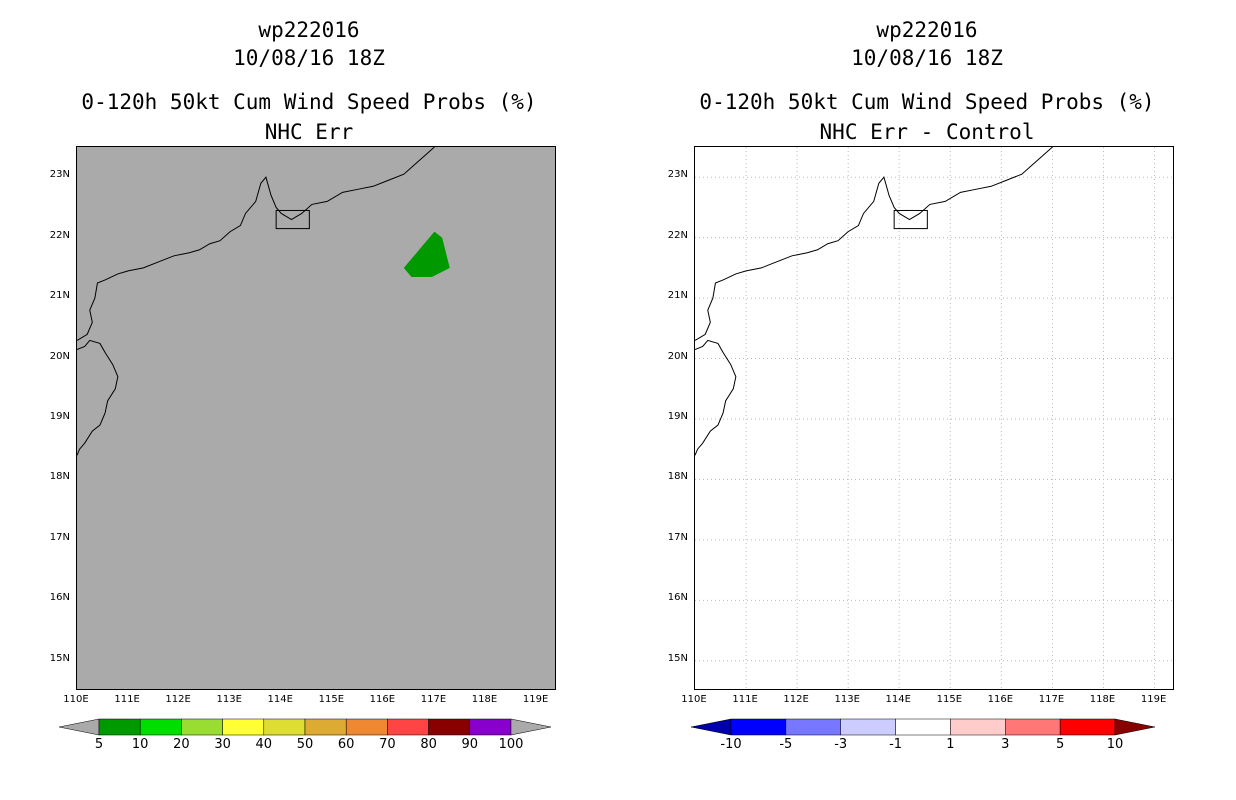 This screenshot has height=800, width=1236. I want to click on colorbar-label: 100, so click(511, 744).